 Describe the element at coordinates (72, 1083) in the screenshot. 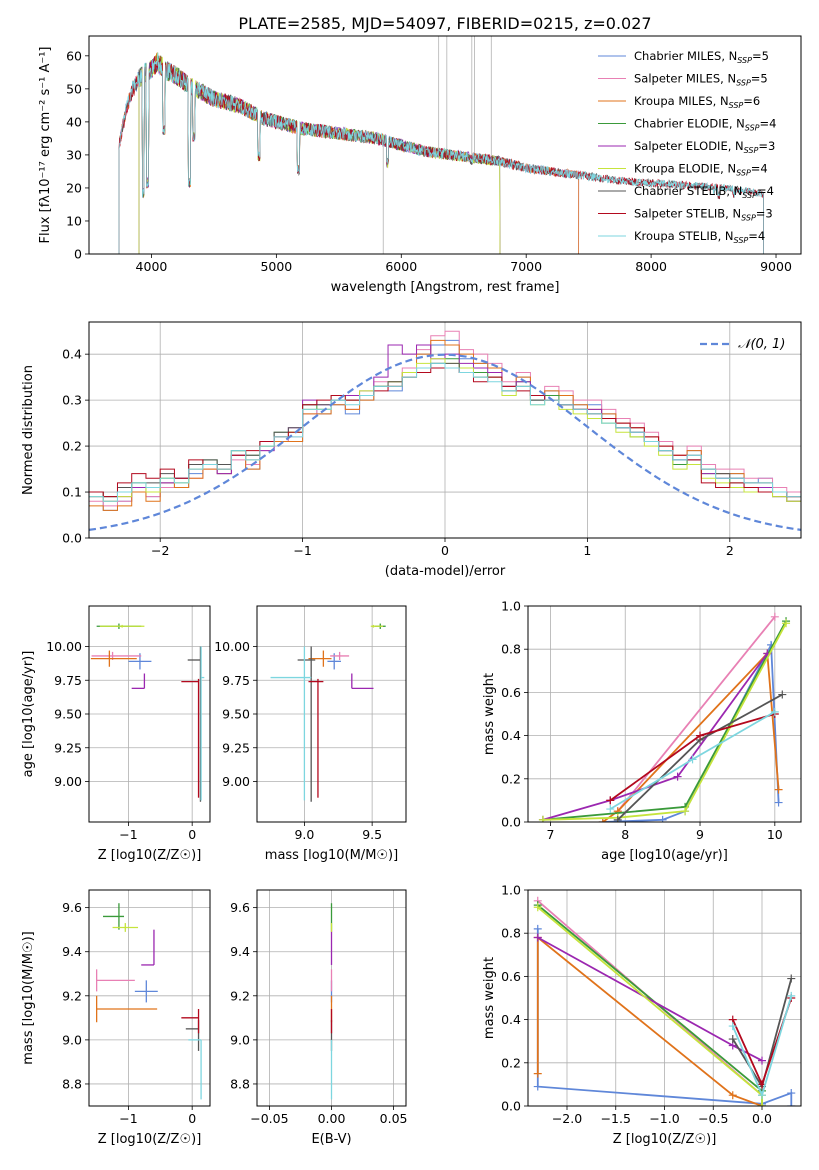

I see `y-tick-label: 8.8` at that location.